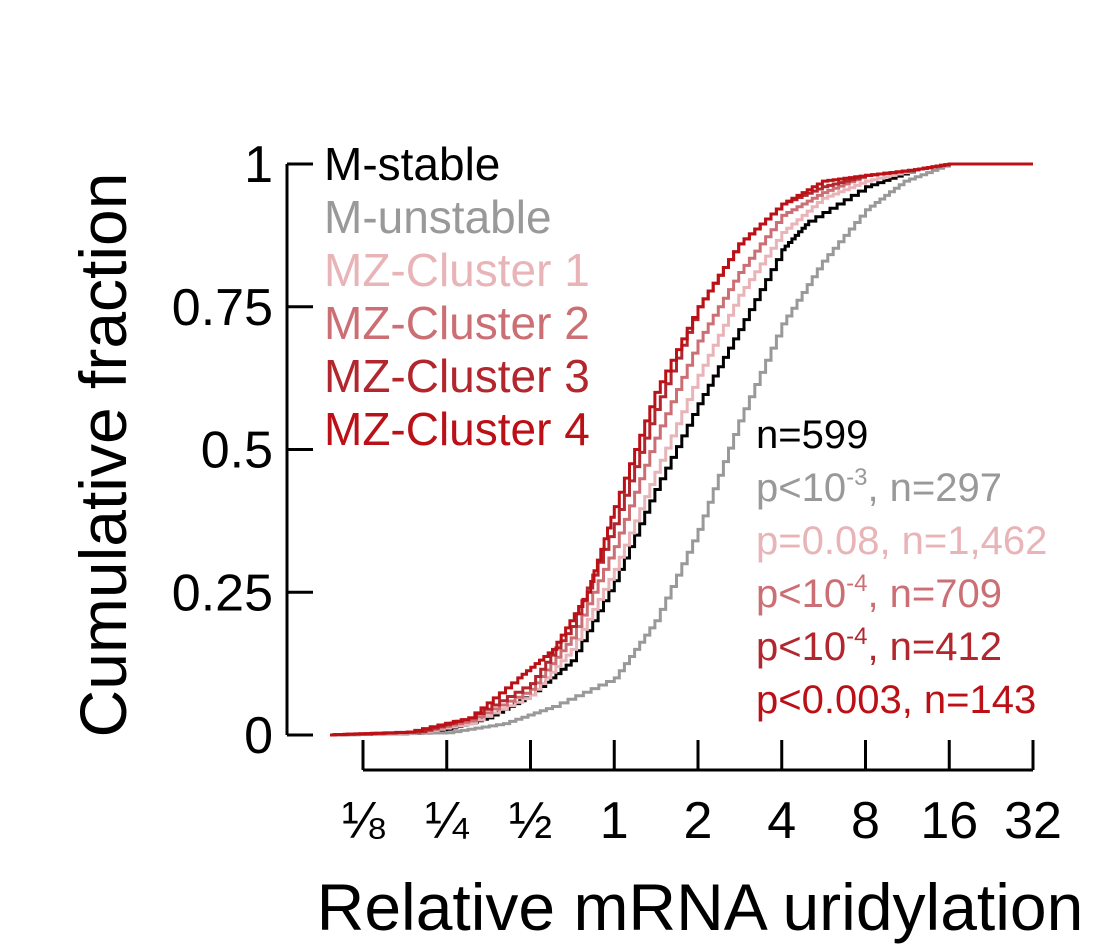 This screenshot has width=1114, height=949. I want to click on x-tick-label: ½, so click(530, 821).